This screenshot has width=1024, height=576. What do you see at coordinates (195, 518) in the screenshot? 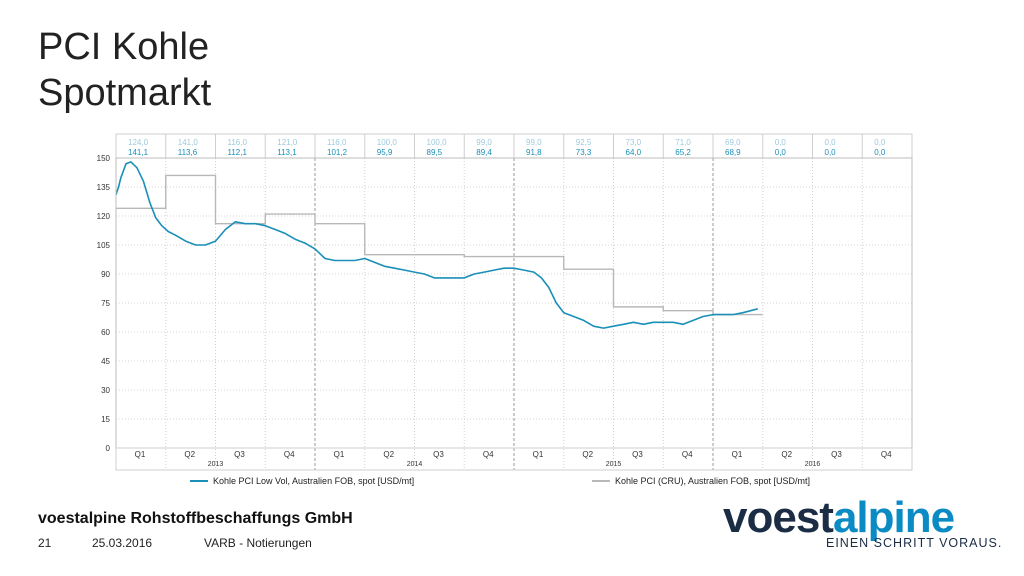
I see `company-name: voestalpine Rohstoffbeschaffungs GmbH` at bounding box center [195, 518].